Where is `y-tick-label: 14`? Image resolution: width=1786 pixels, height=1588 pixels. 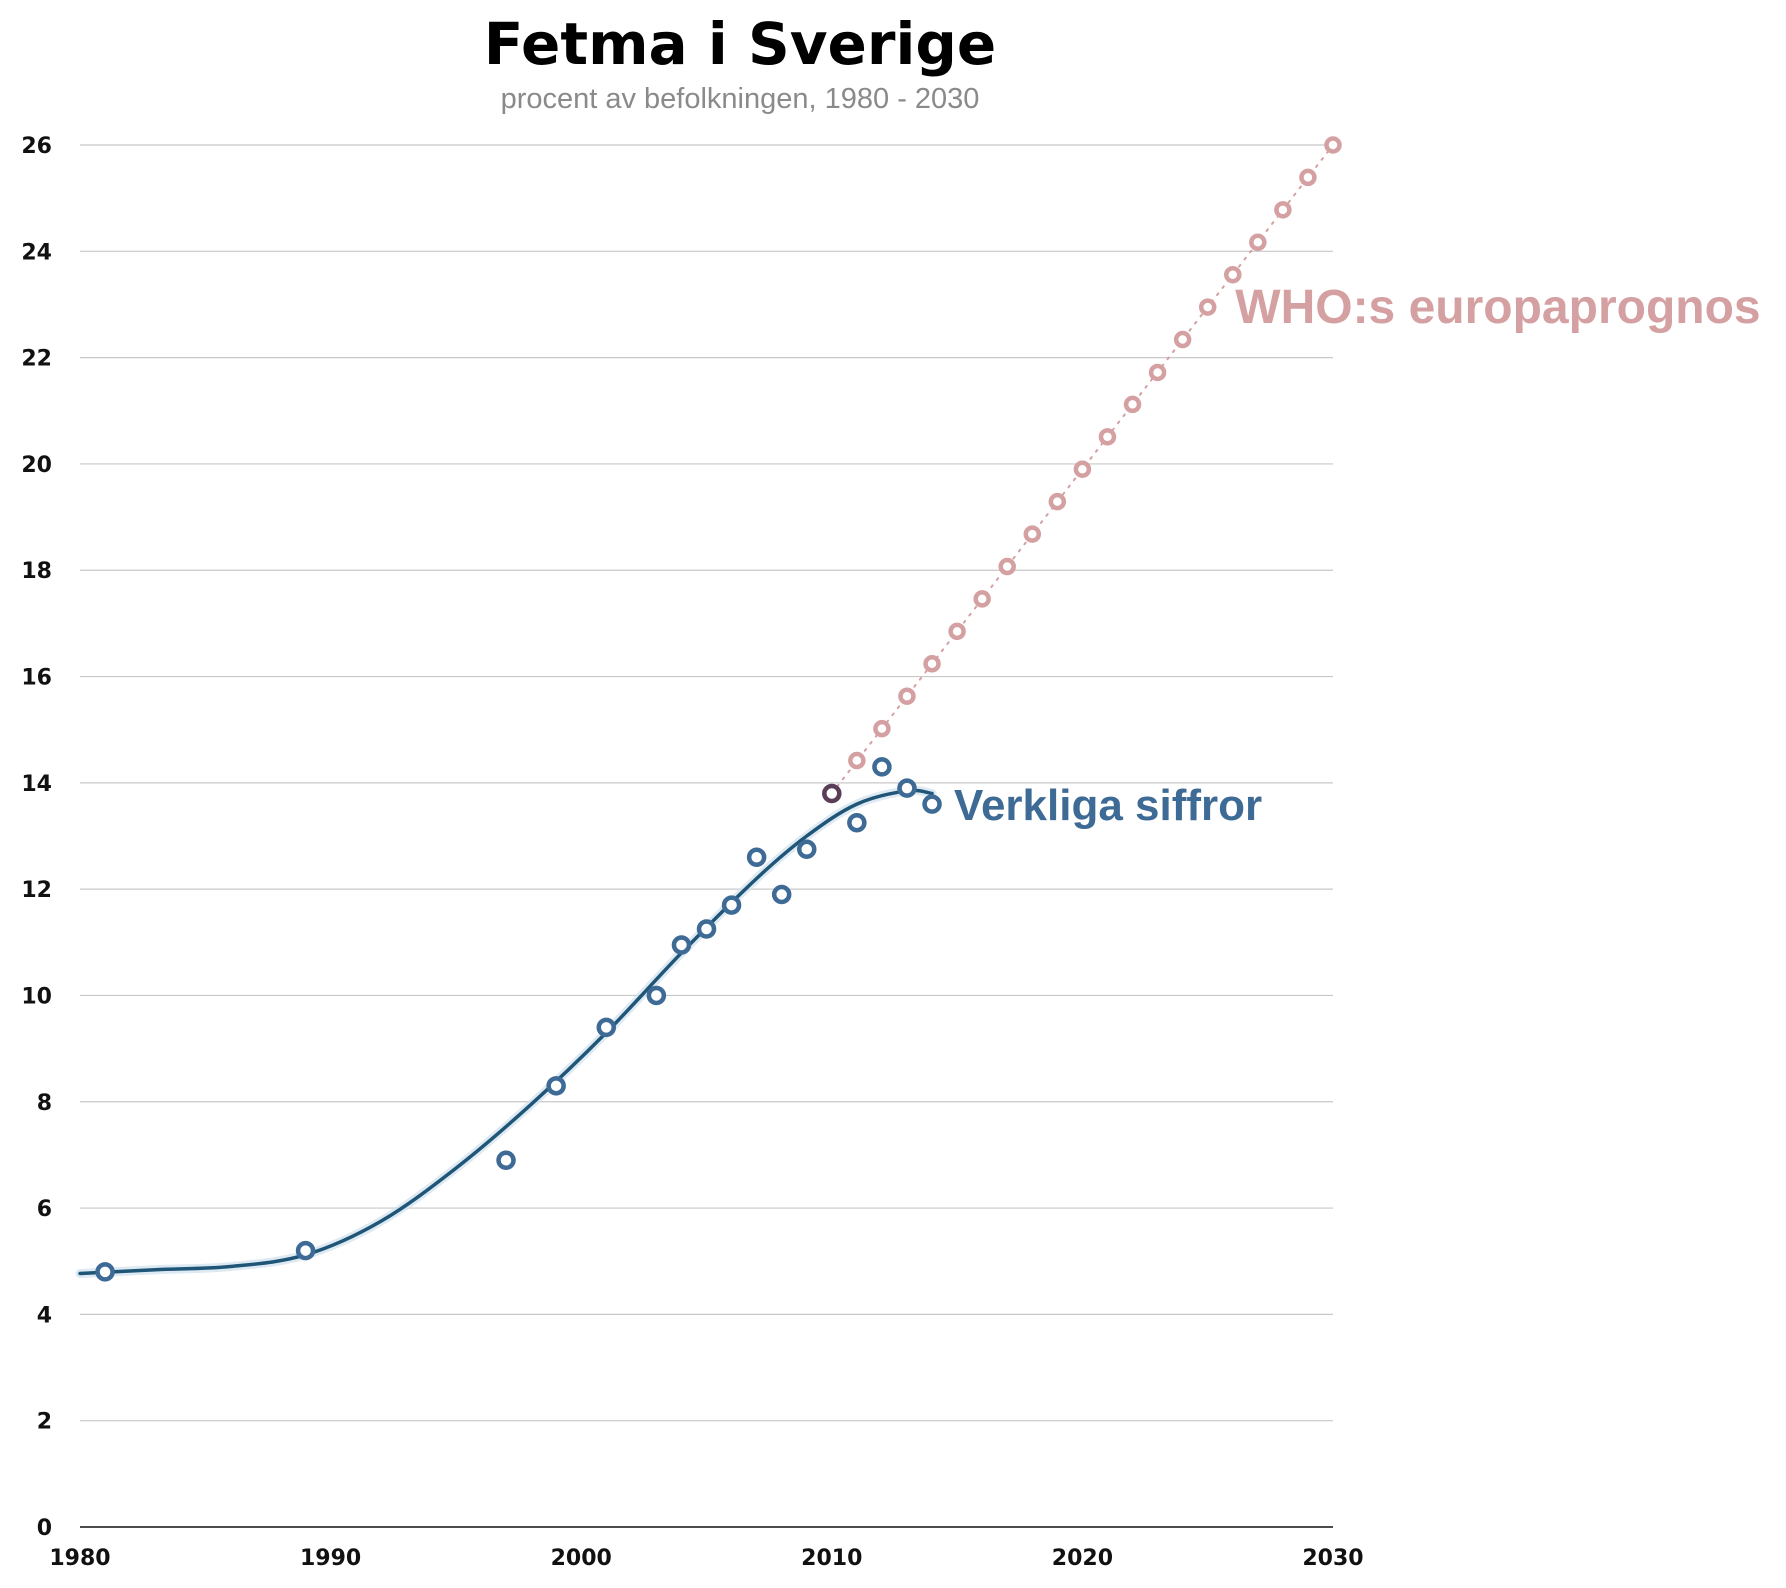
y-tick-label: 14 is located at coordinates (36, 784).